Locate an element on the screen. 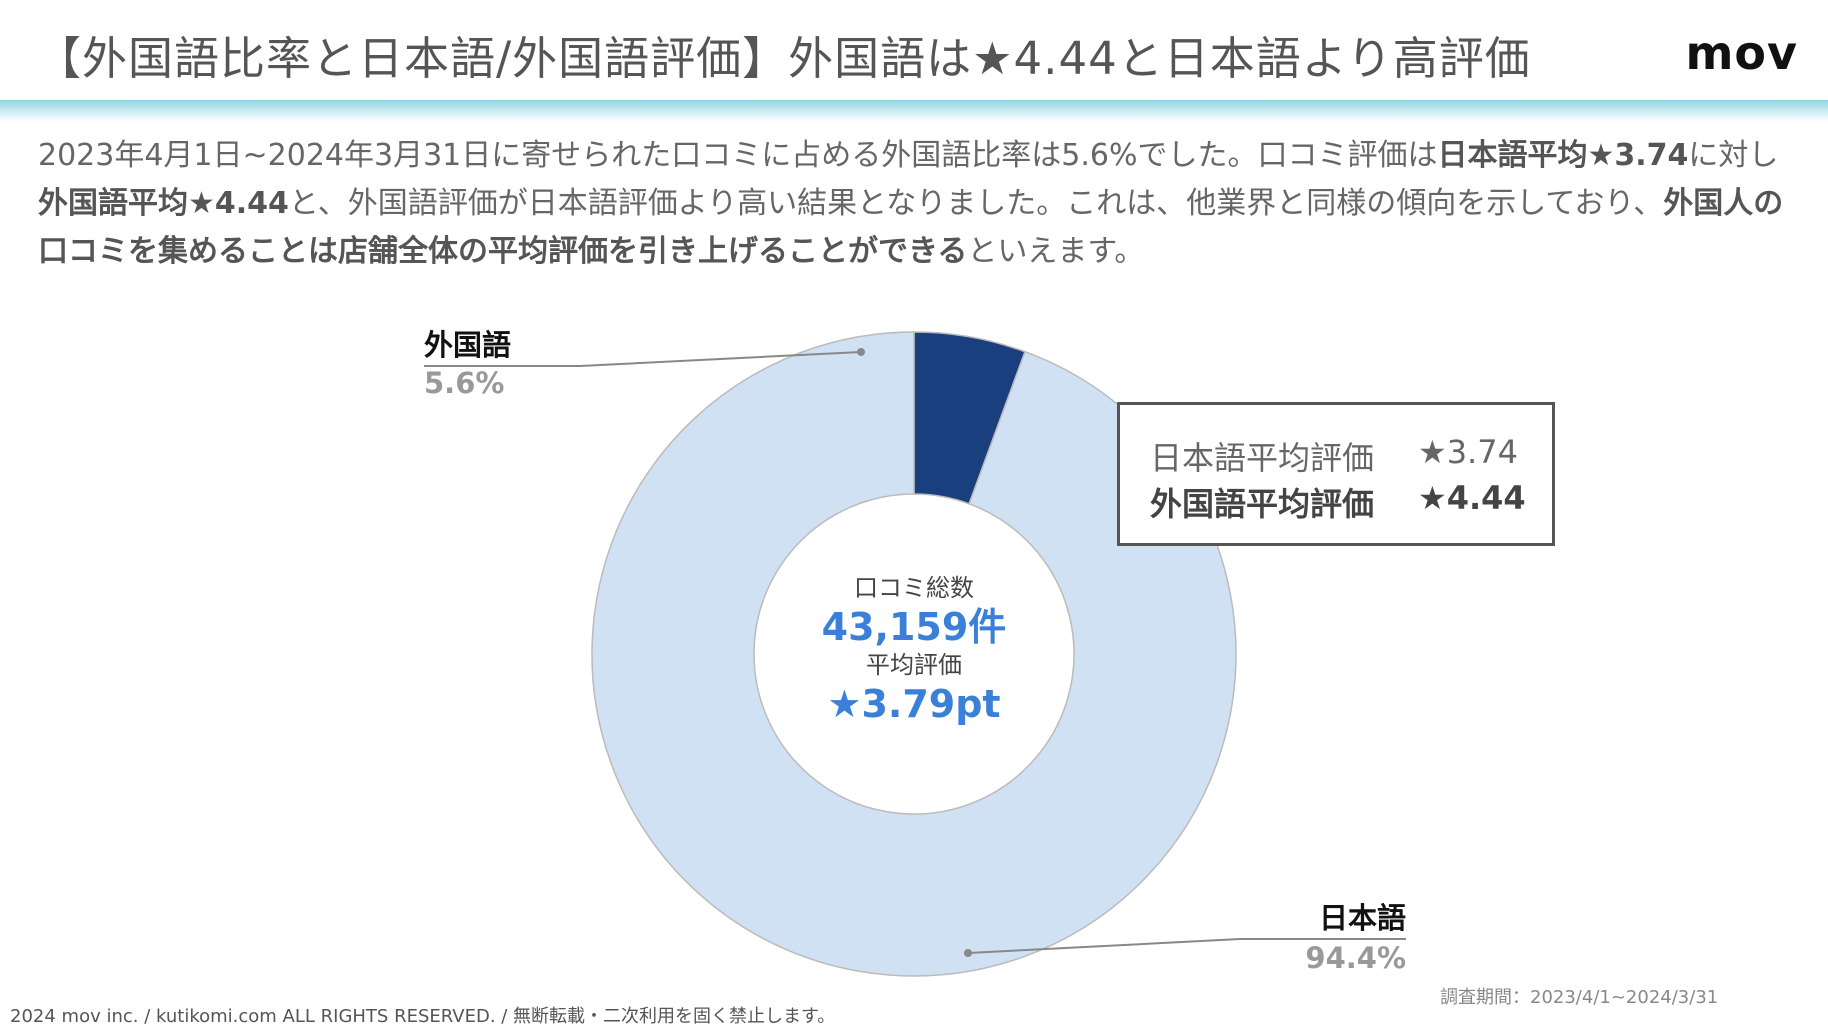 The height and width of the screenshot is (1034, 1828). center-value-average: ★3.79pt is located at coordinates (913, 704).